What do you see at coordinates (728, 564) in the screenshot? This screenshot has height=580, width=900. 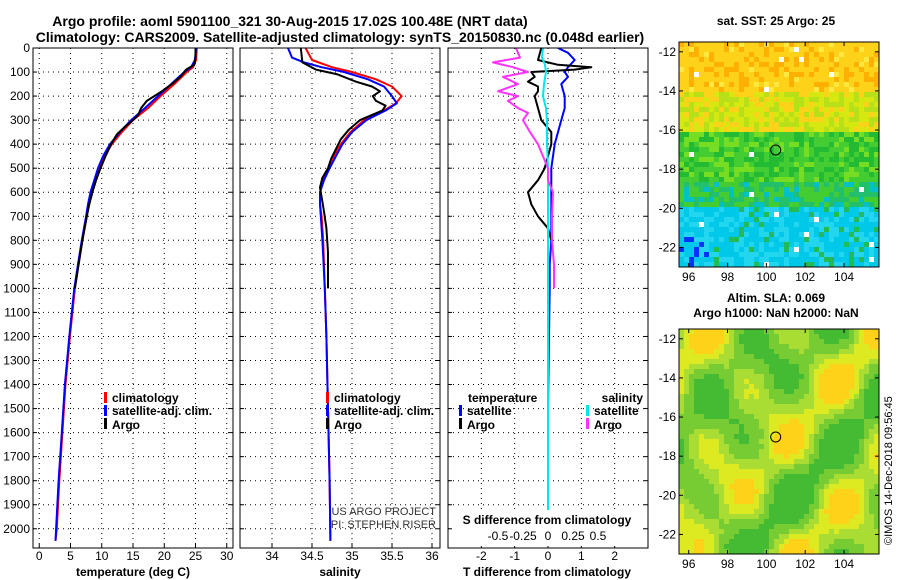 I see `x-tick-label: 98` at bounding box center [728, 564].